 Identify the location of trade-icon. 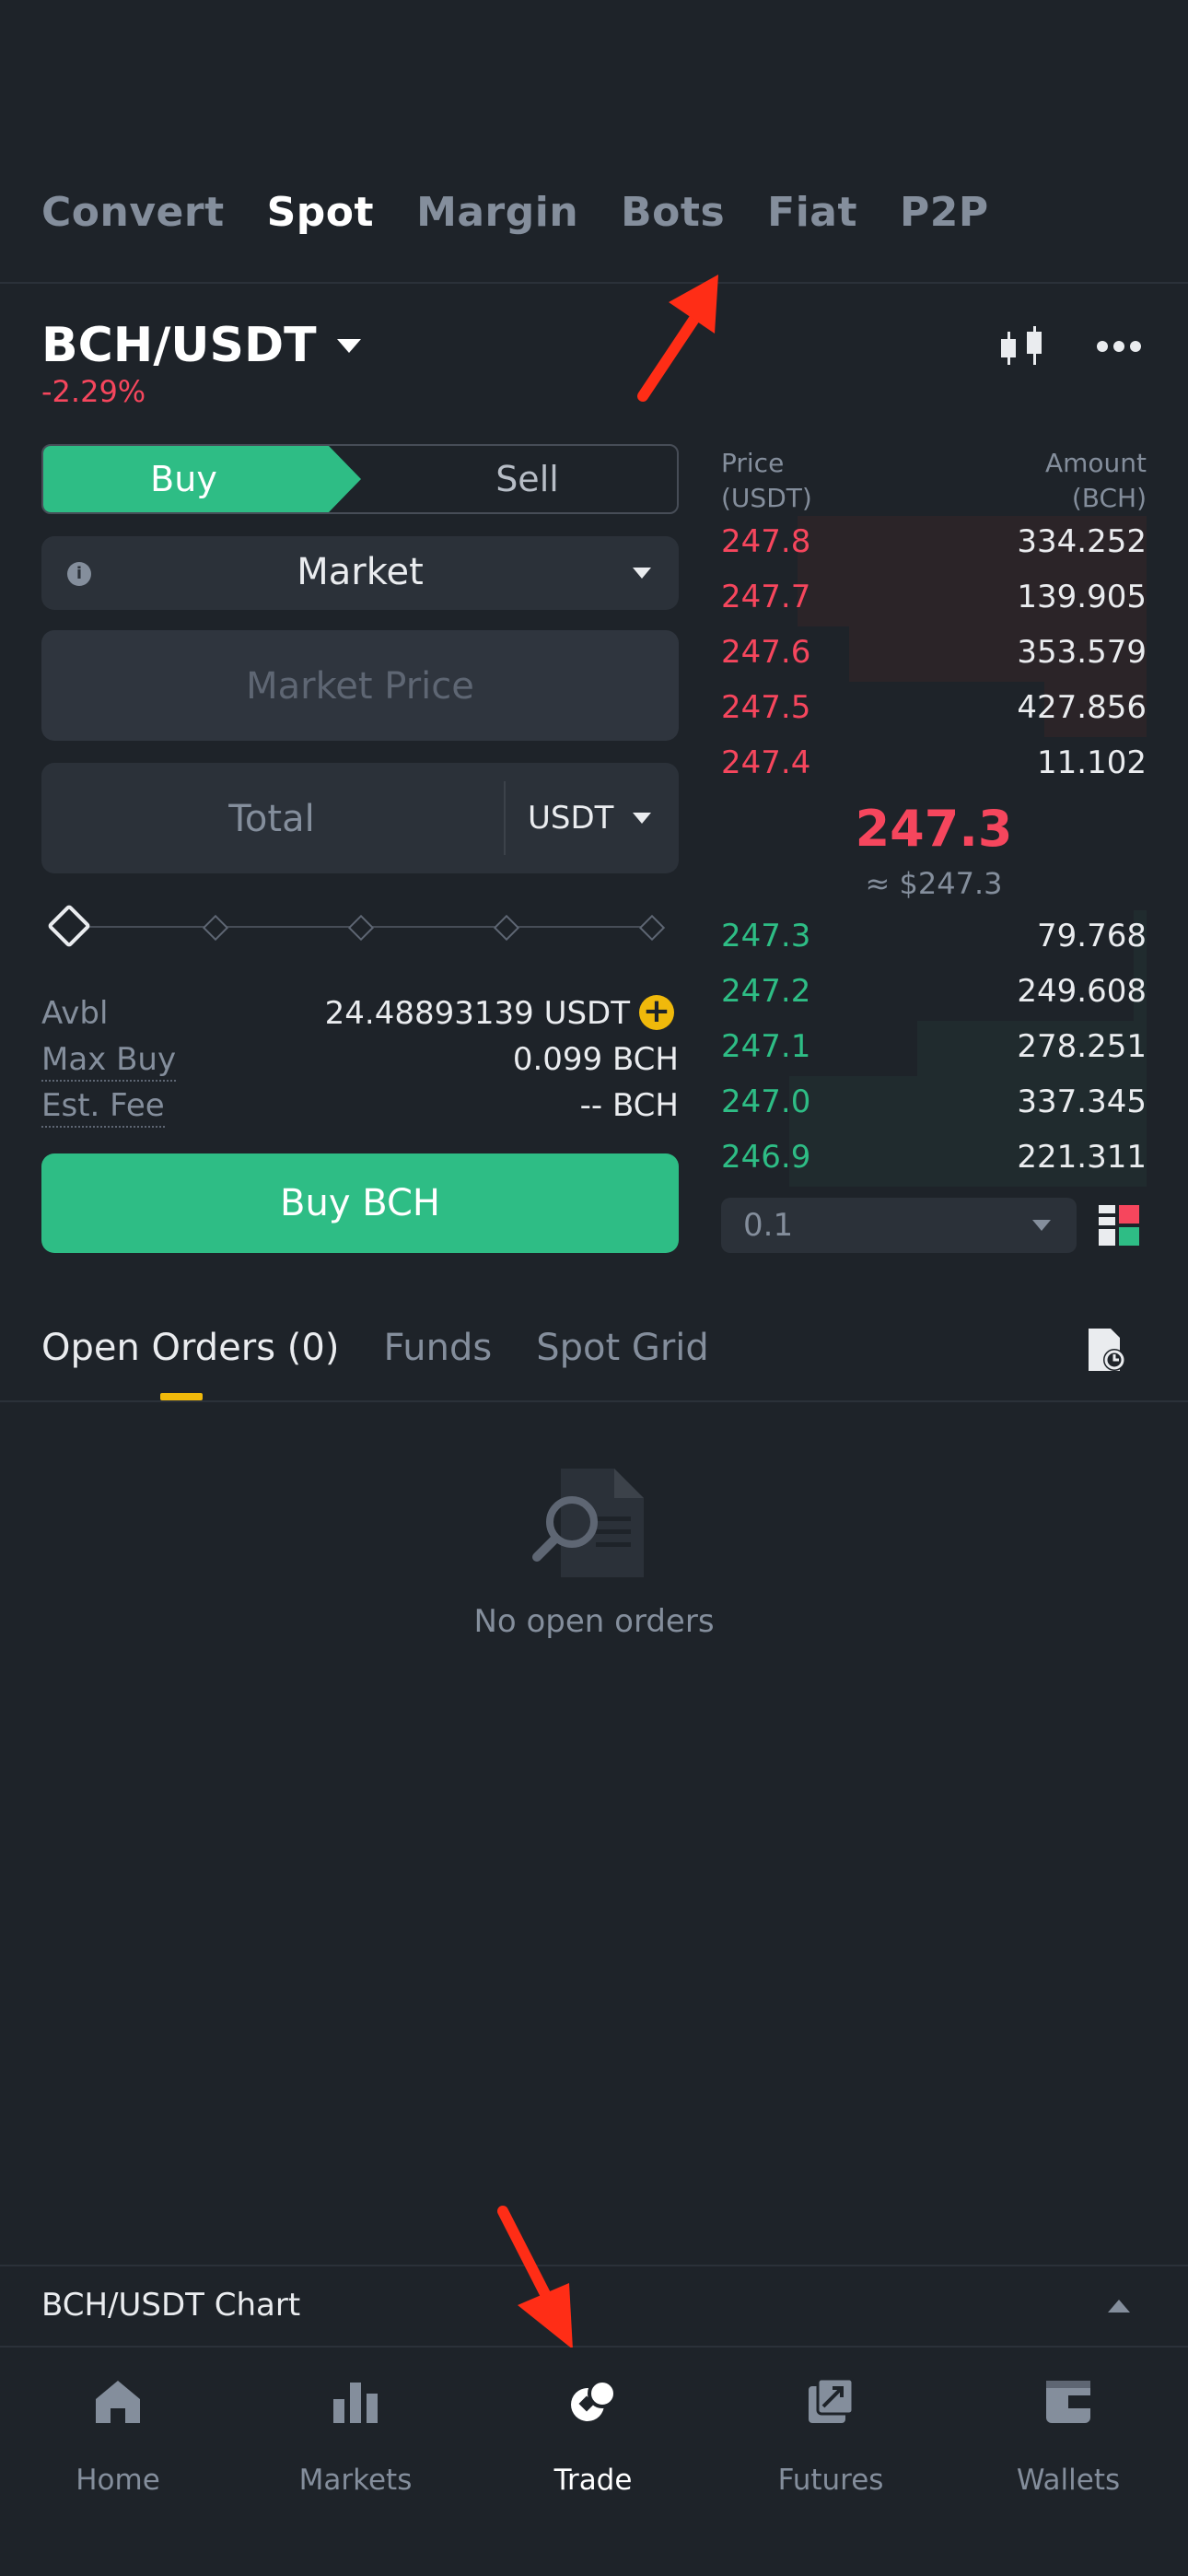
(594, 2400).